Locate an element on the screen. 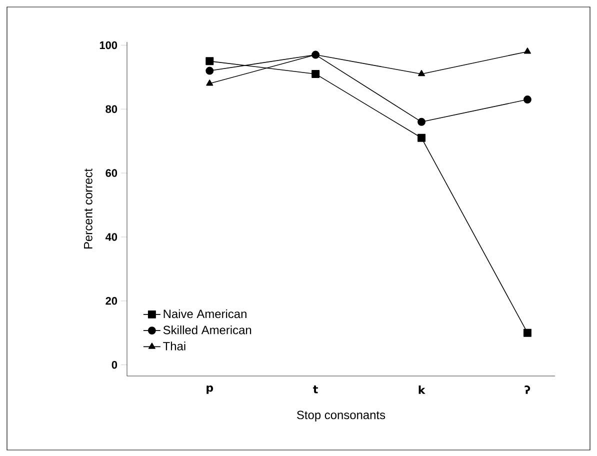 The width and height of the screenshot is (597, 456). legend-label: Naive American is located at coordinates (205, 313).